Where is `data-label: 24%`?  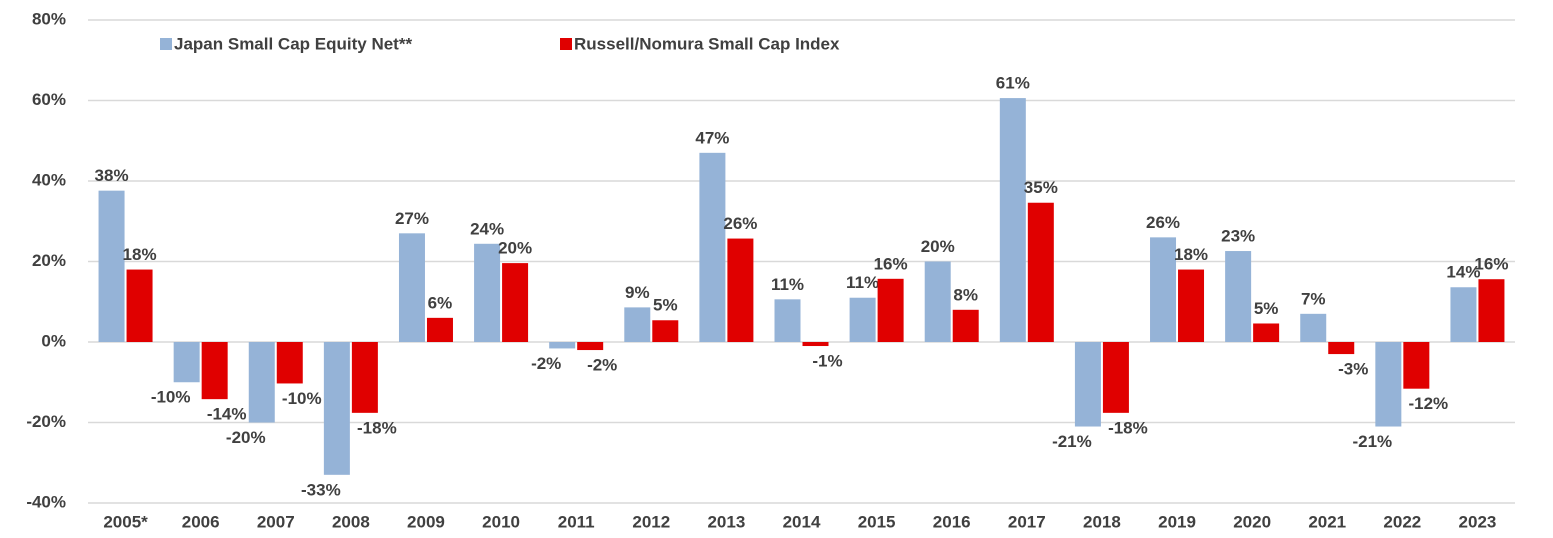
data-label: 24% is located at coordinates (487, 228).